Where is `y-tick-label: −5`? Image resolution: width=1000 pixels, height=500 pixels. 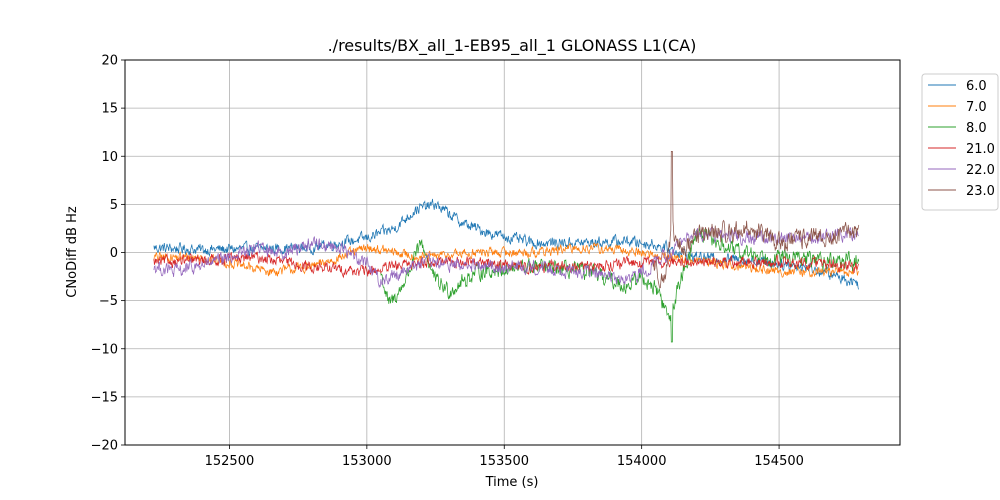 y-tick-label: −5 is located at coordinates (108, 301).